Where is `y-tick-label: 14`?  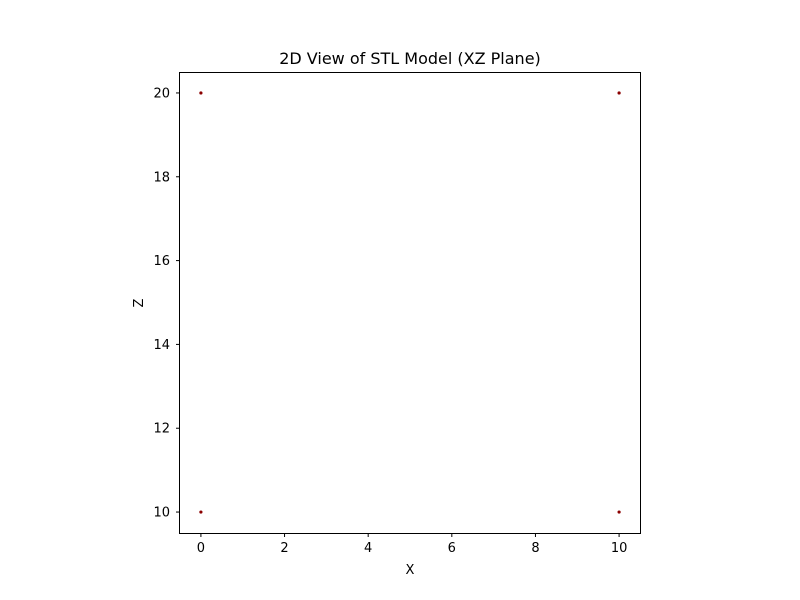
y-tick-label: 14 is located at coordinates (161, 345).